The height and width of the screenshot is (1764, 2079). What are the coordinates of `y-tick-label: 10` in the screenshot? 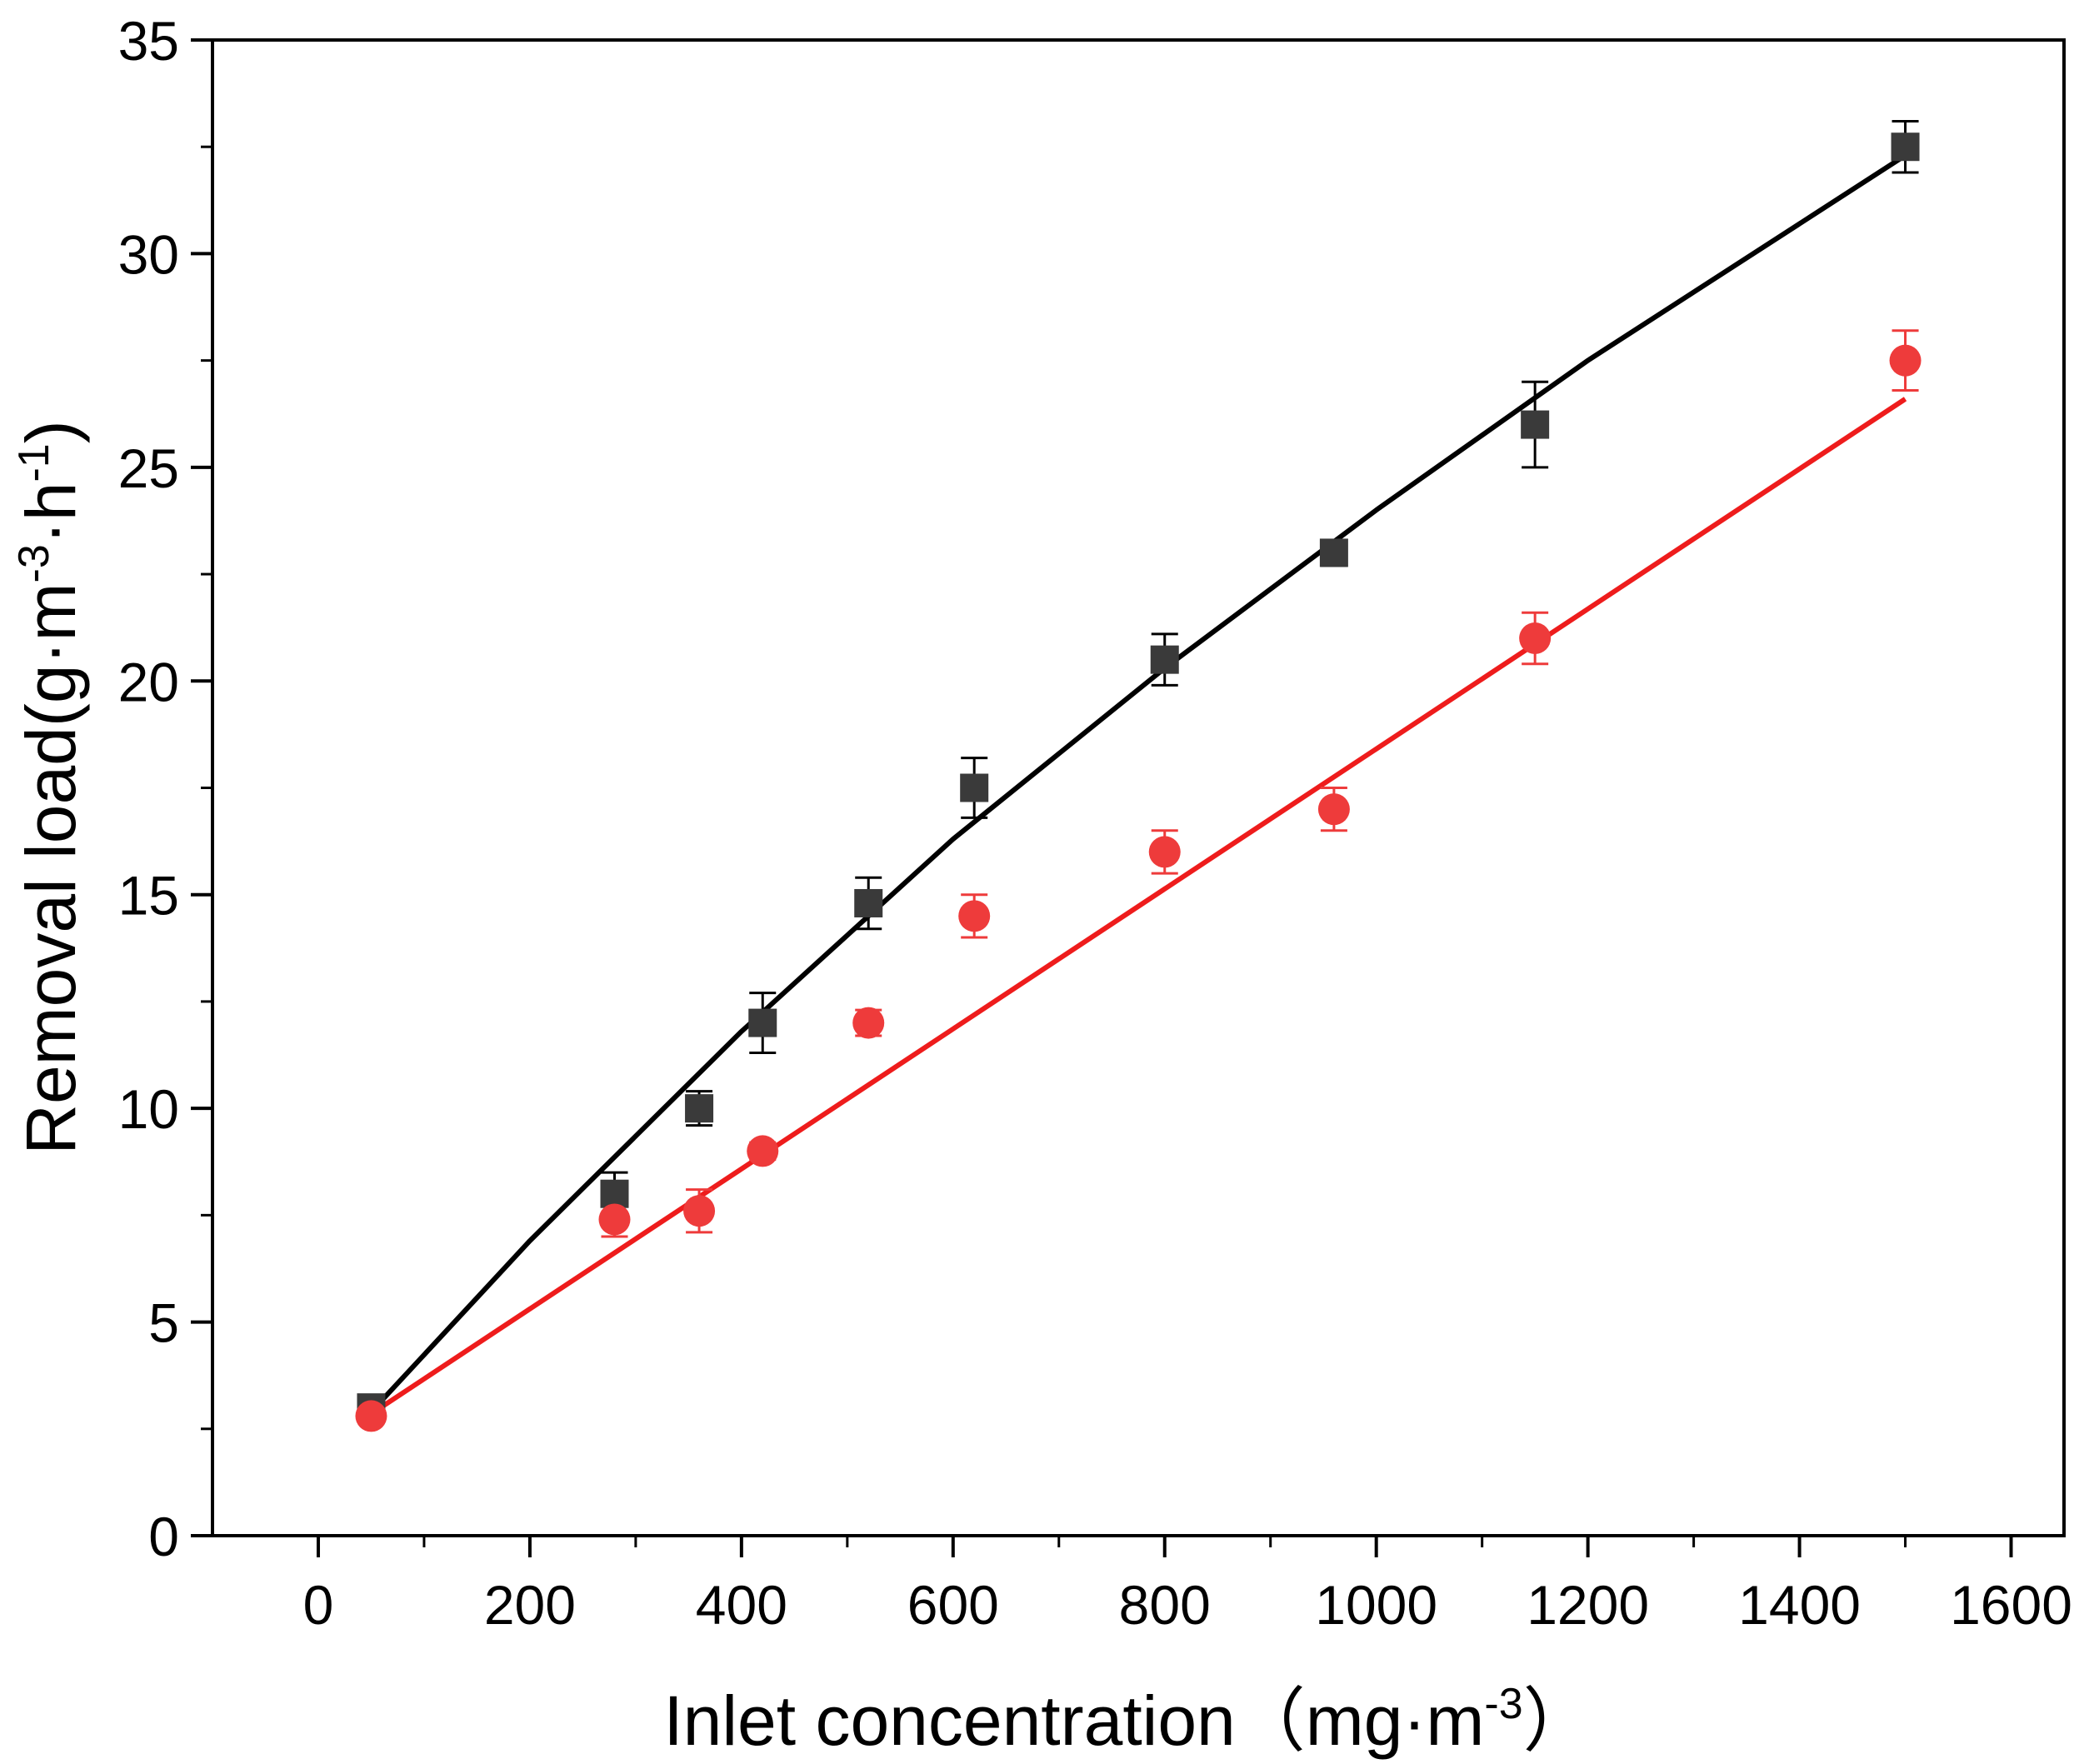 It's located at (148, 1109).